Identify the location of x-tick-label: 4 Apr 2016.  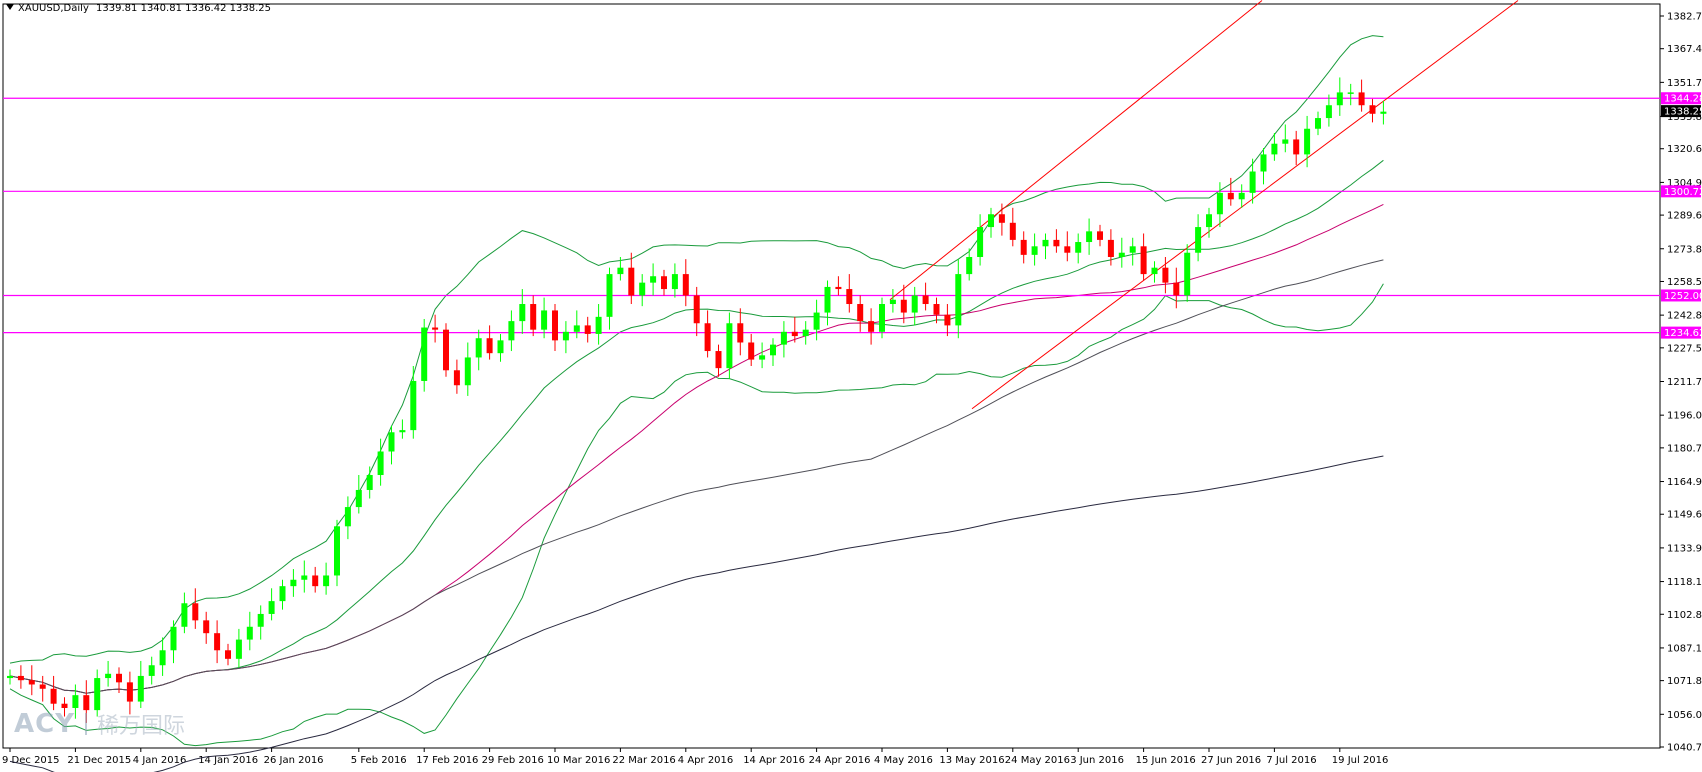
(705, 760).